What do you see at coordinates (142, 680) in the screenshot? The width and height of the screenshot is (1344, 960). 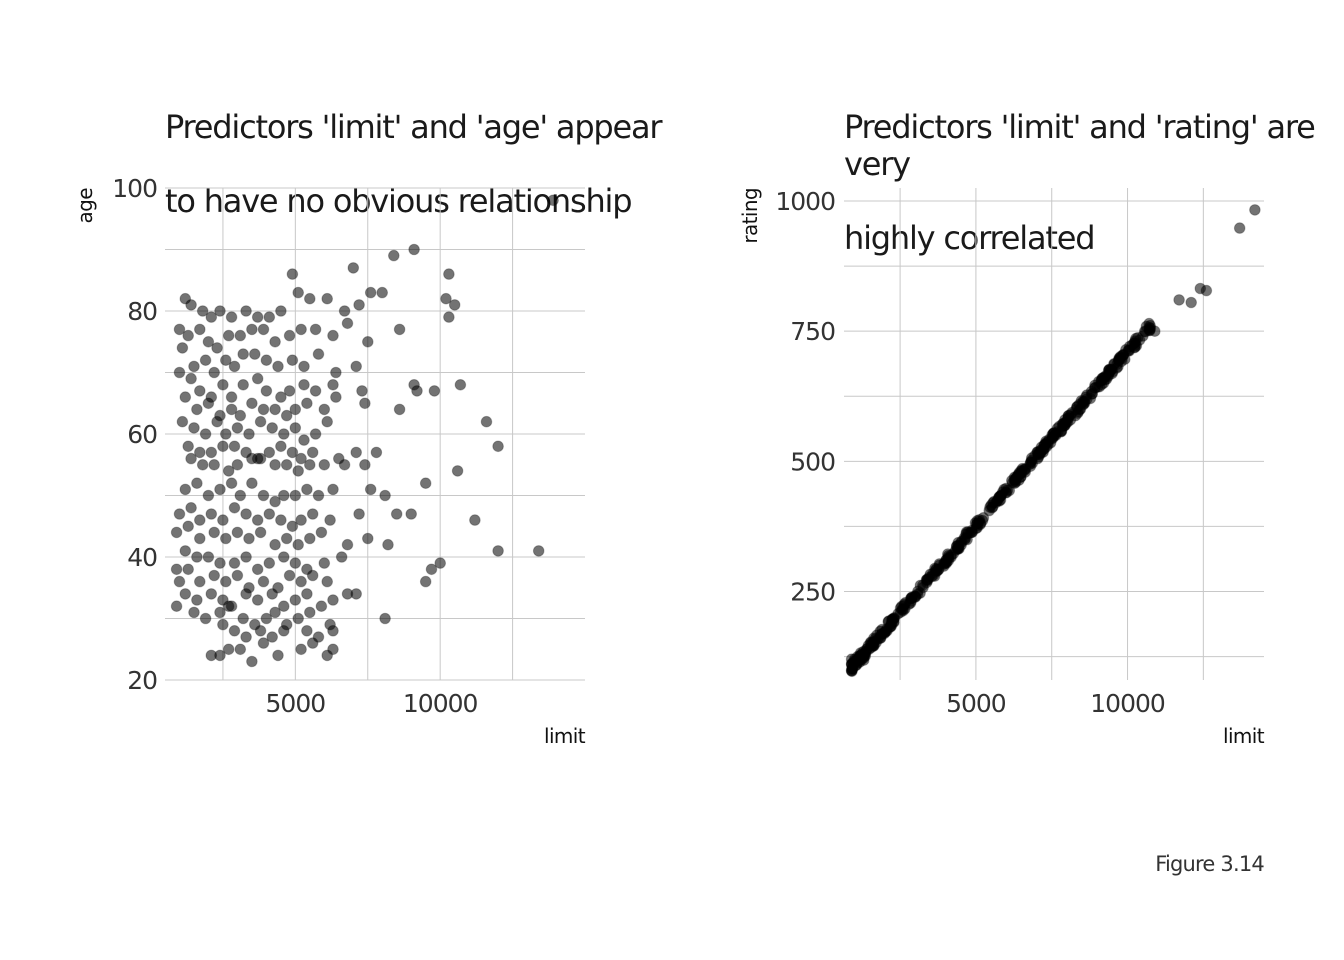 I see `y-tick-label: 20` at bounding box center [142, 680].